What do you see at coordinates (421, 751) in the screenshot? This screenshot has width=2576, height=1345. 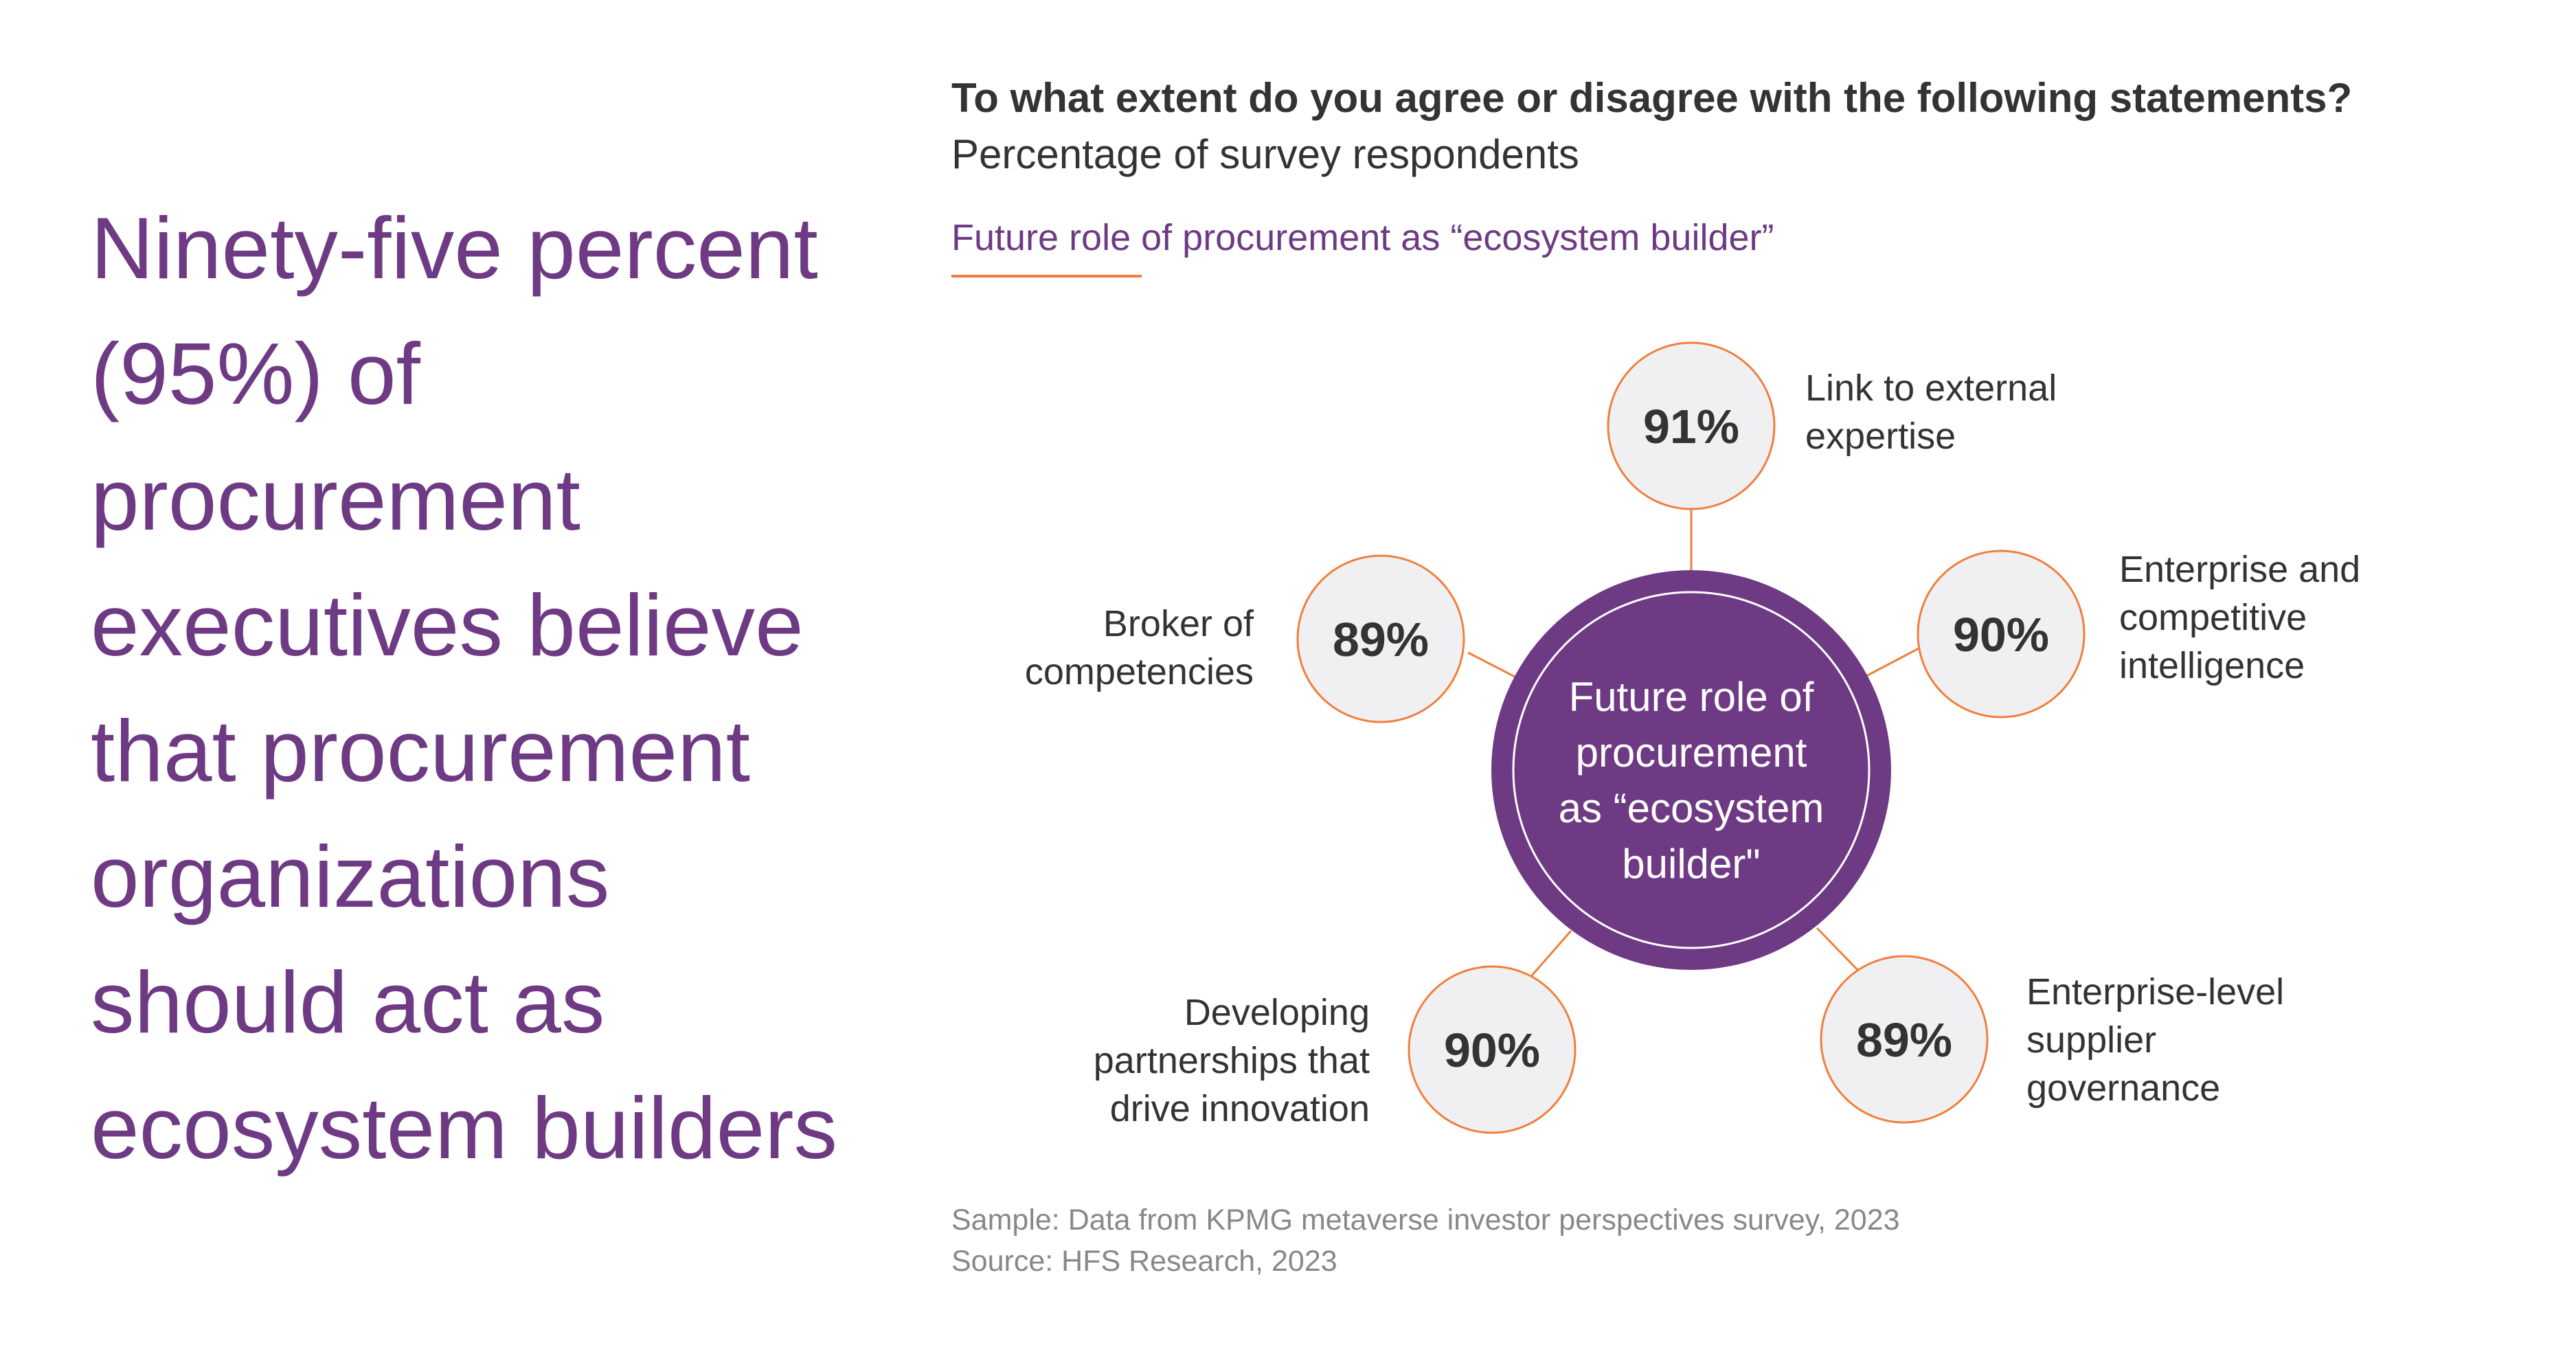 I see `headline-line: that procurement` at bounding box center [421, 751].